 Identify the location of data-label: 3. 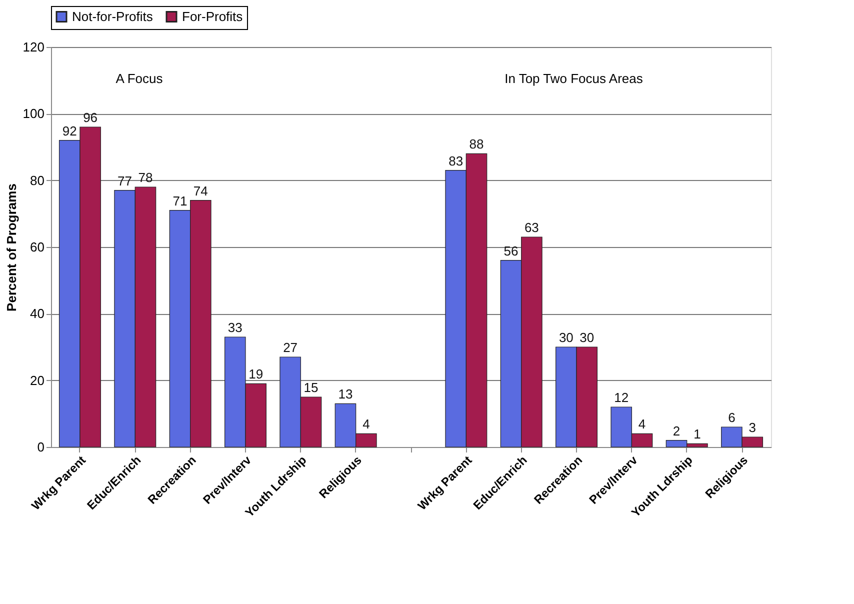
(752, 427).